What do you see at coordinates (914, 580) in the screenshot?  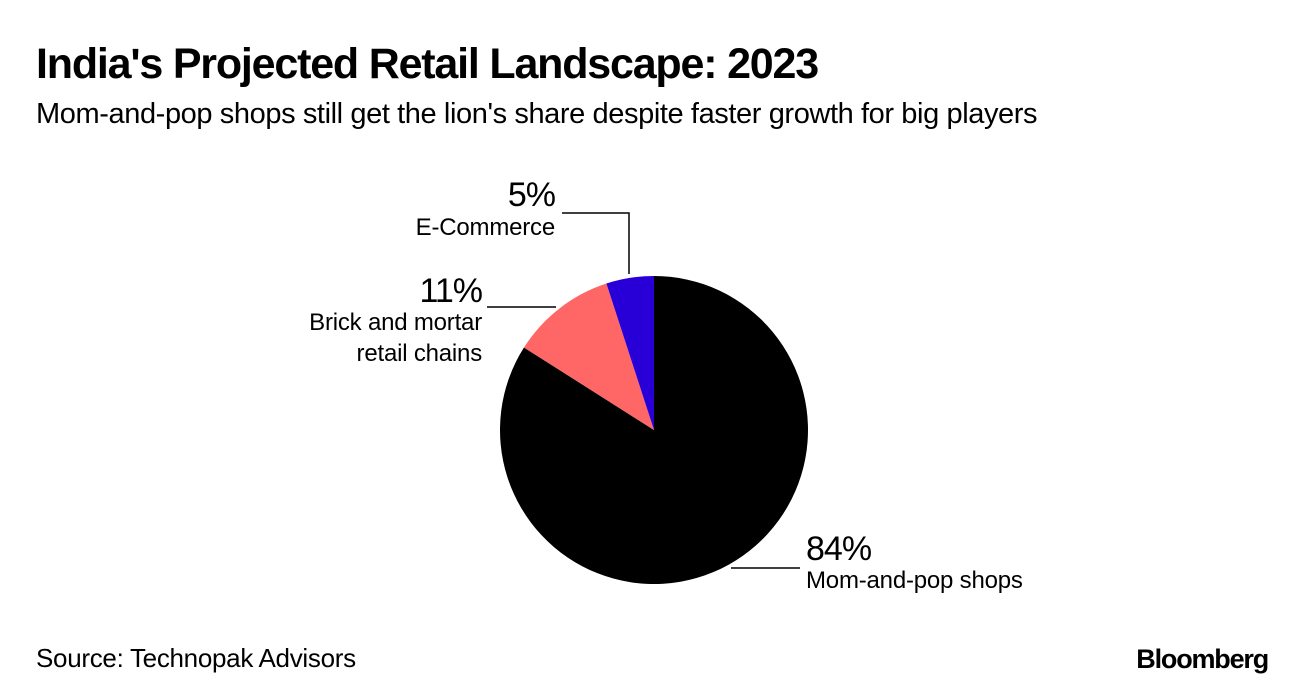 I see `data-label-mom-and-pop-name: Mom-and-pop shops` at bounding box center [914, 580].